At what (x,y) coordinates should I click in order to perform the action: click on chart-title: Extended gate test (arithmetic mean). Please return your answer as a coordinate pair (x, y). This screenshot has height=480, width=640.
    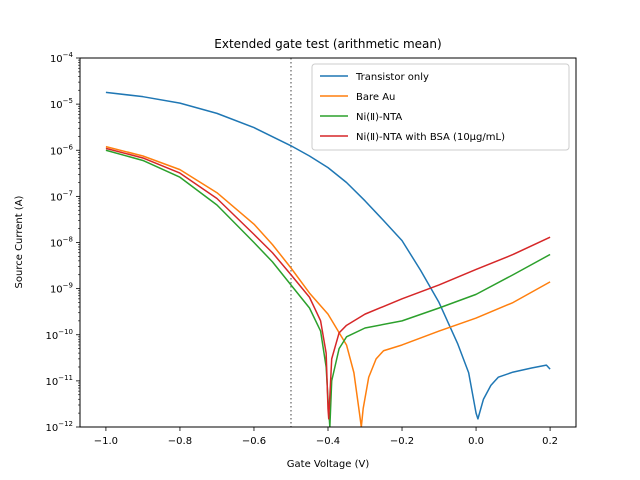
    Looking at the image, I should click on (327, 44).